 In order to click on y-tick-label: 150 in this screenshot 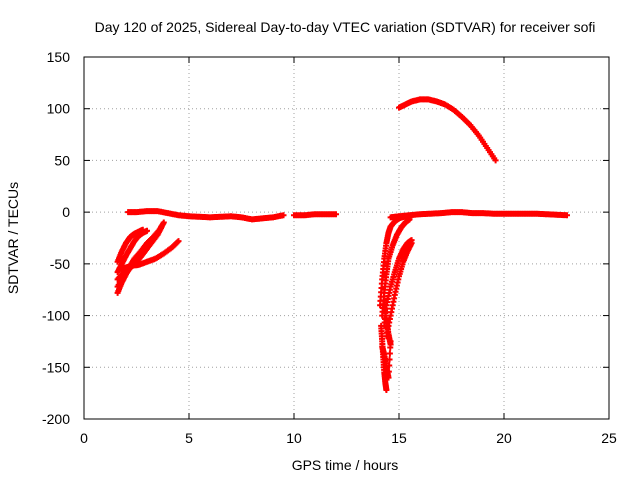, I will do `click(59, 57)`.